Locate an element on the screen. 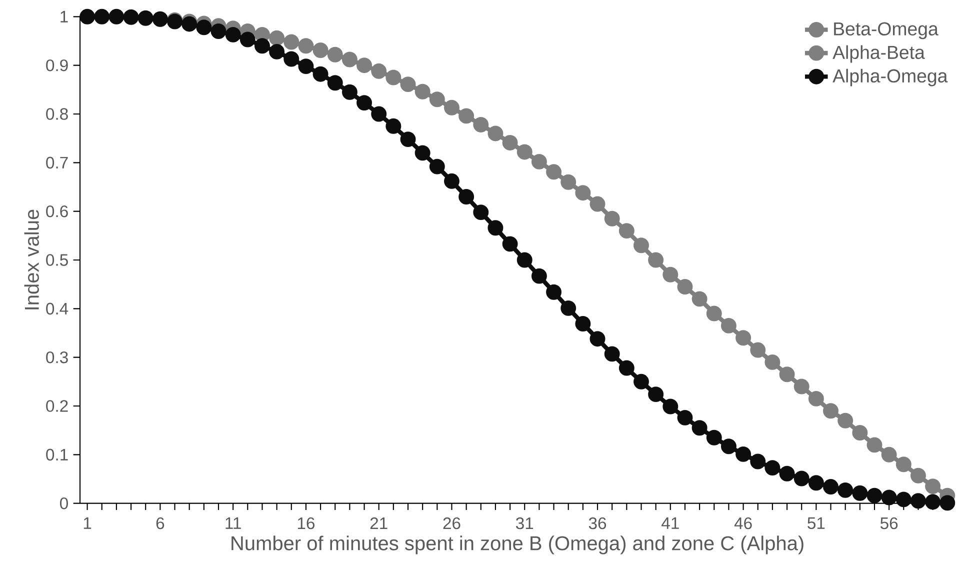 The image size is (964, 582). x-axis-title: Number of minutes spent in zone B (Omega) and zone C (Alpha) is located at coordinates (518, 545).